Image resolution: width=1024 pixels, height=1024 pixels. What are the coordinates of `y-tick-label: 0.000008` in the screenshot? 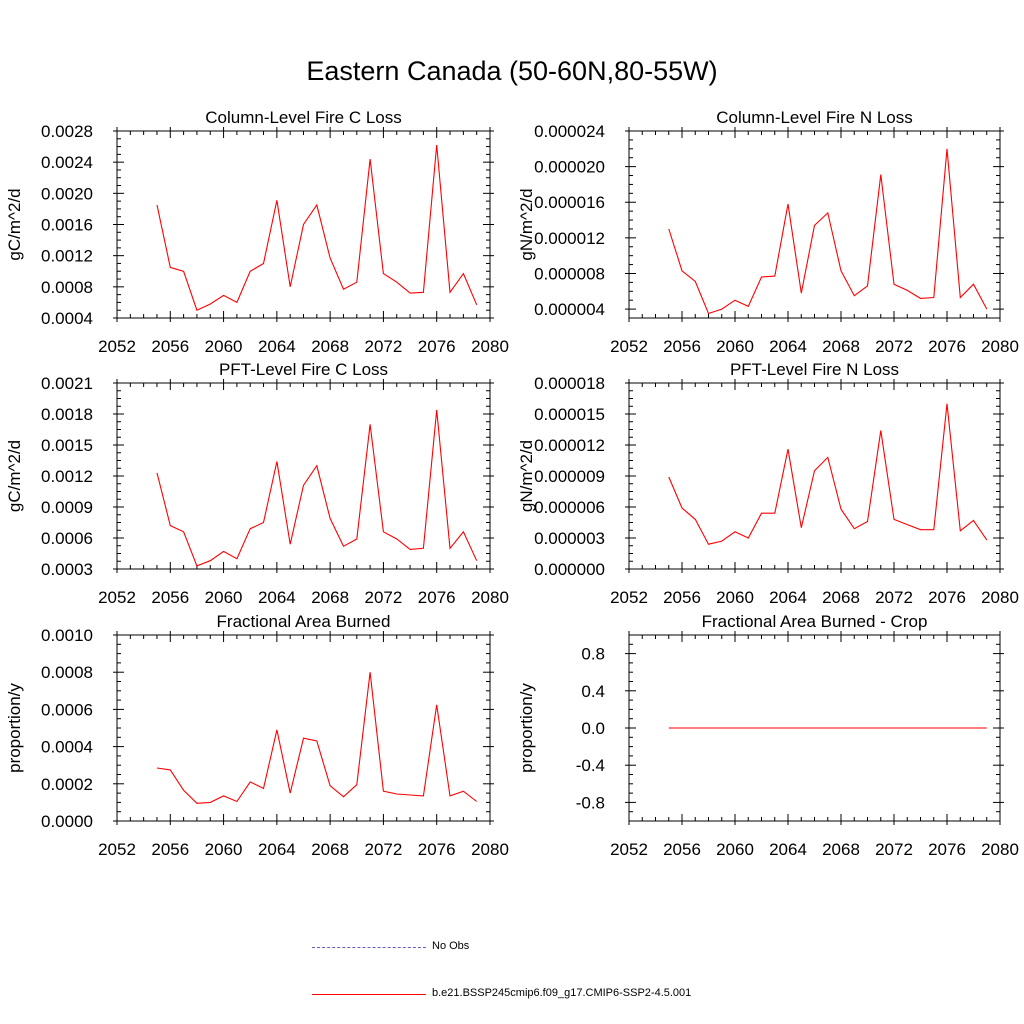 It's located at (569, 273).